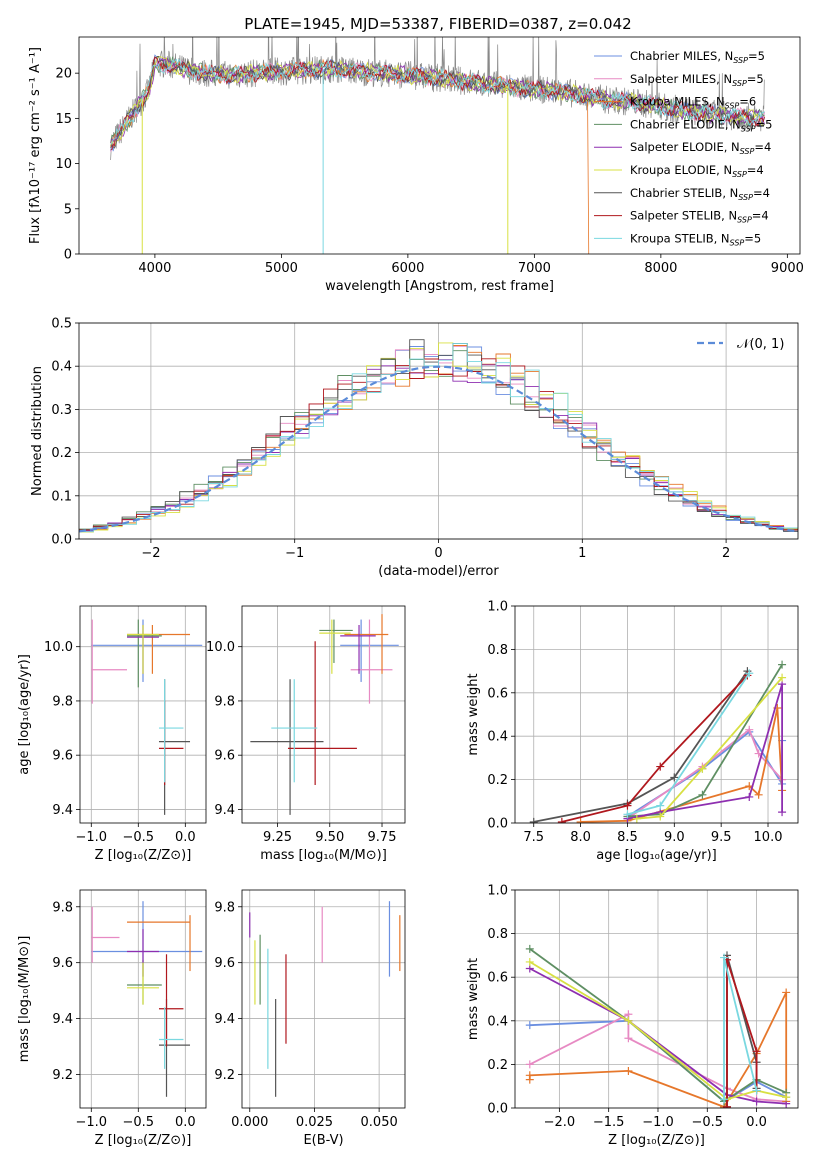 The height and width of the screenshot is (1170, 819). I want to click on series-salpeter-stelib, so click(654, 747).